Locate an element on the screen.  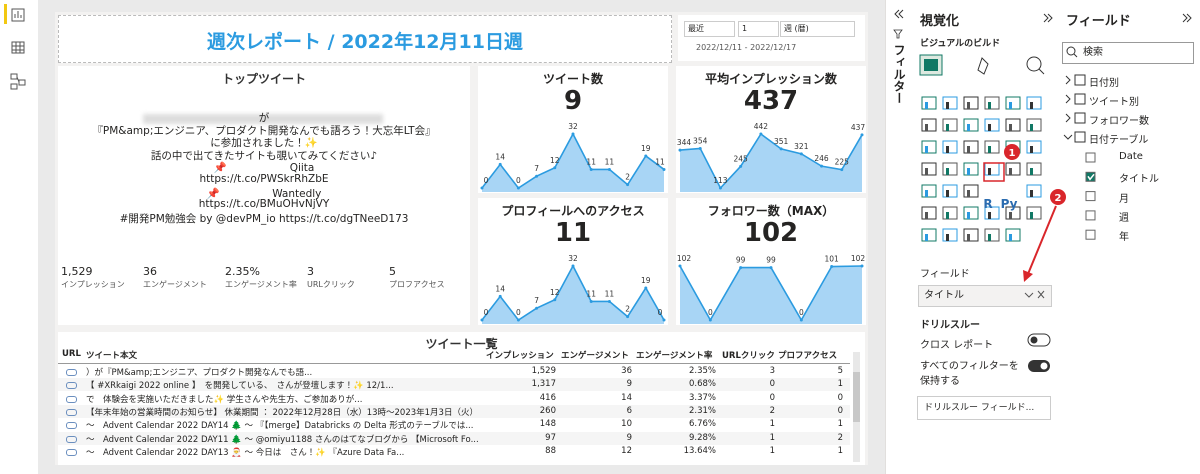
field-column: Date is located at coordinates (1131, 156).